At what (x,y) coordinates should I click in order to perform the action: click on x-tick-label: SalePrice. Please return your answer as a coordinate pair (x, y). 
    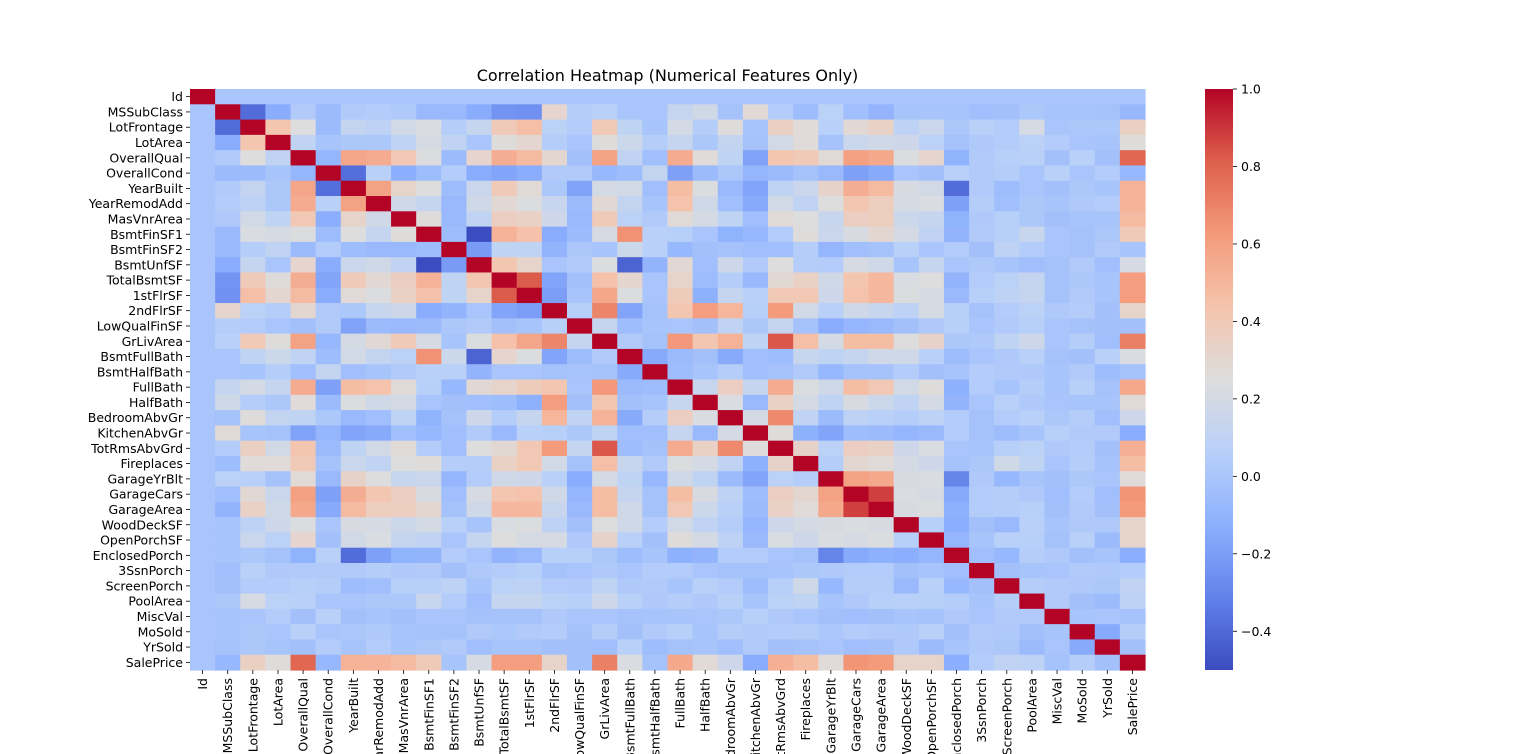
    Looking at the image, I should click on (1132, 707).